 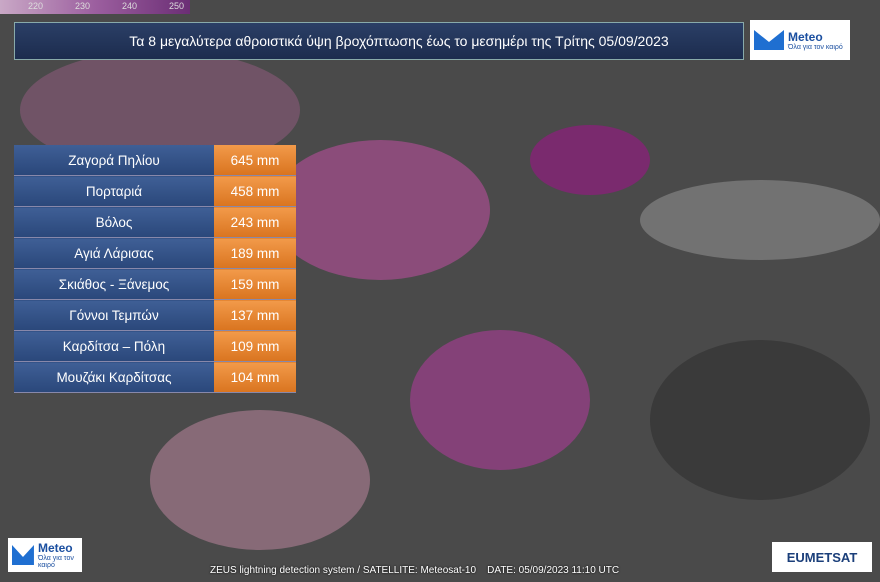 I want to click on location: Μουζάκι Καρδίτσας, so click(x=114, y=377).